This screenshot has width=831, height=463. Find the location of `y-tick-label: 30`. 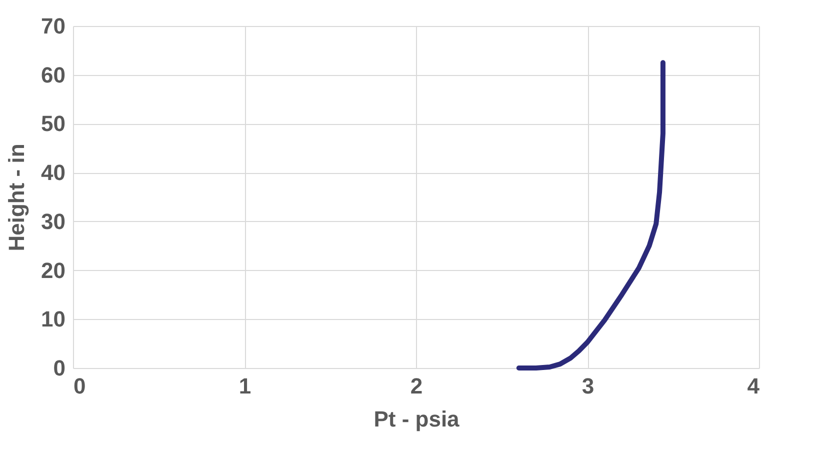

y-tick-label: 30 is located at coordinates (53, 221).